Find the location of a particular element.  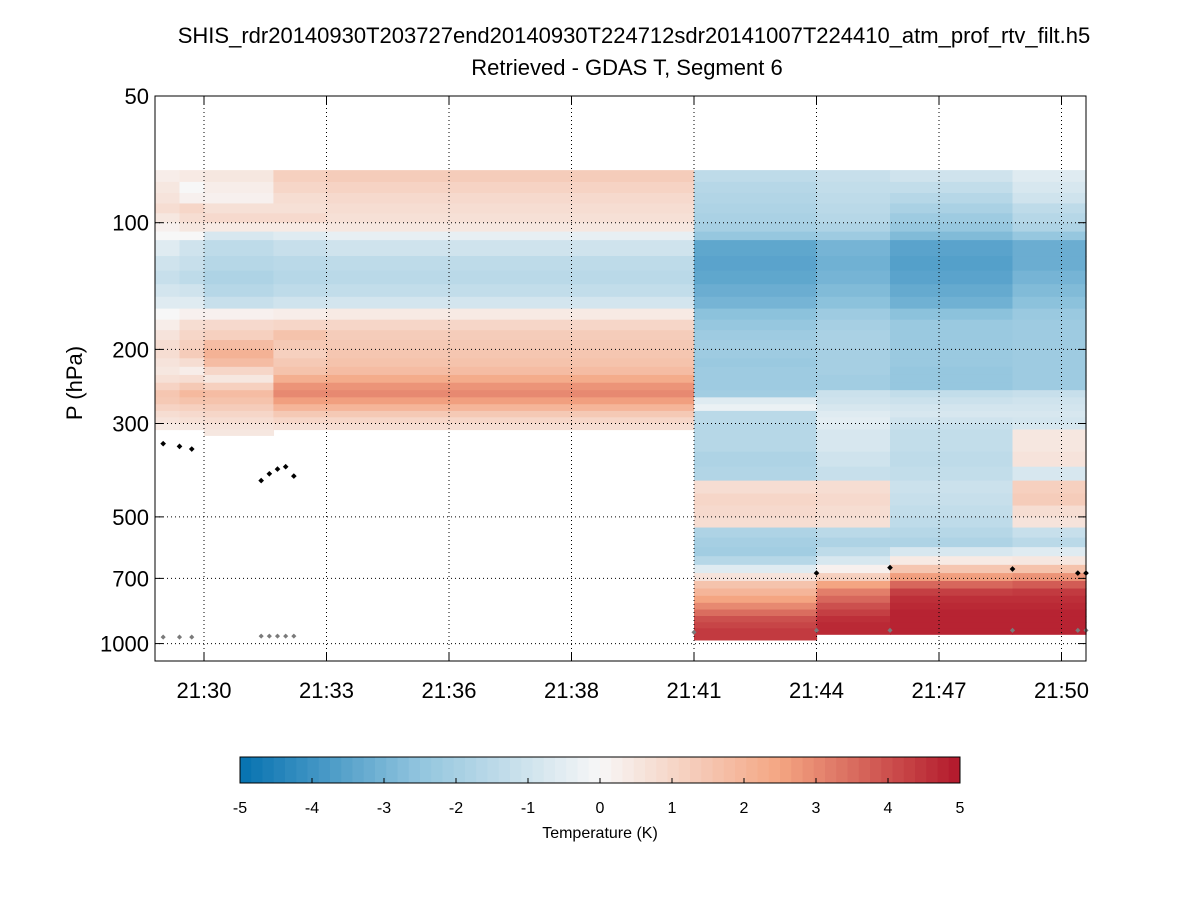

heat-cell-c1-l15 is located at coordinates (192, 345).